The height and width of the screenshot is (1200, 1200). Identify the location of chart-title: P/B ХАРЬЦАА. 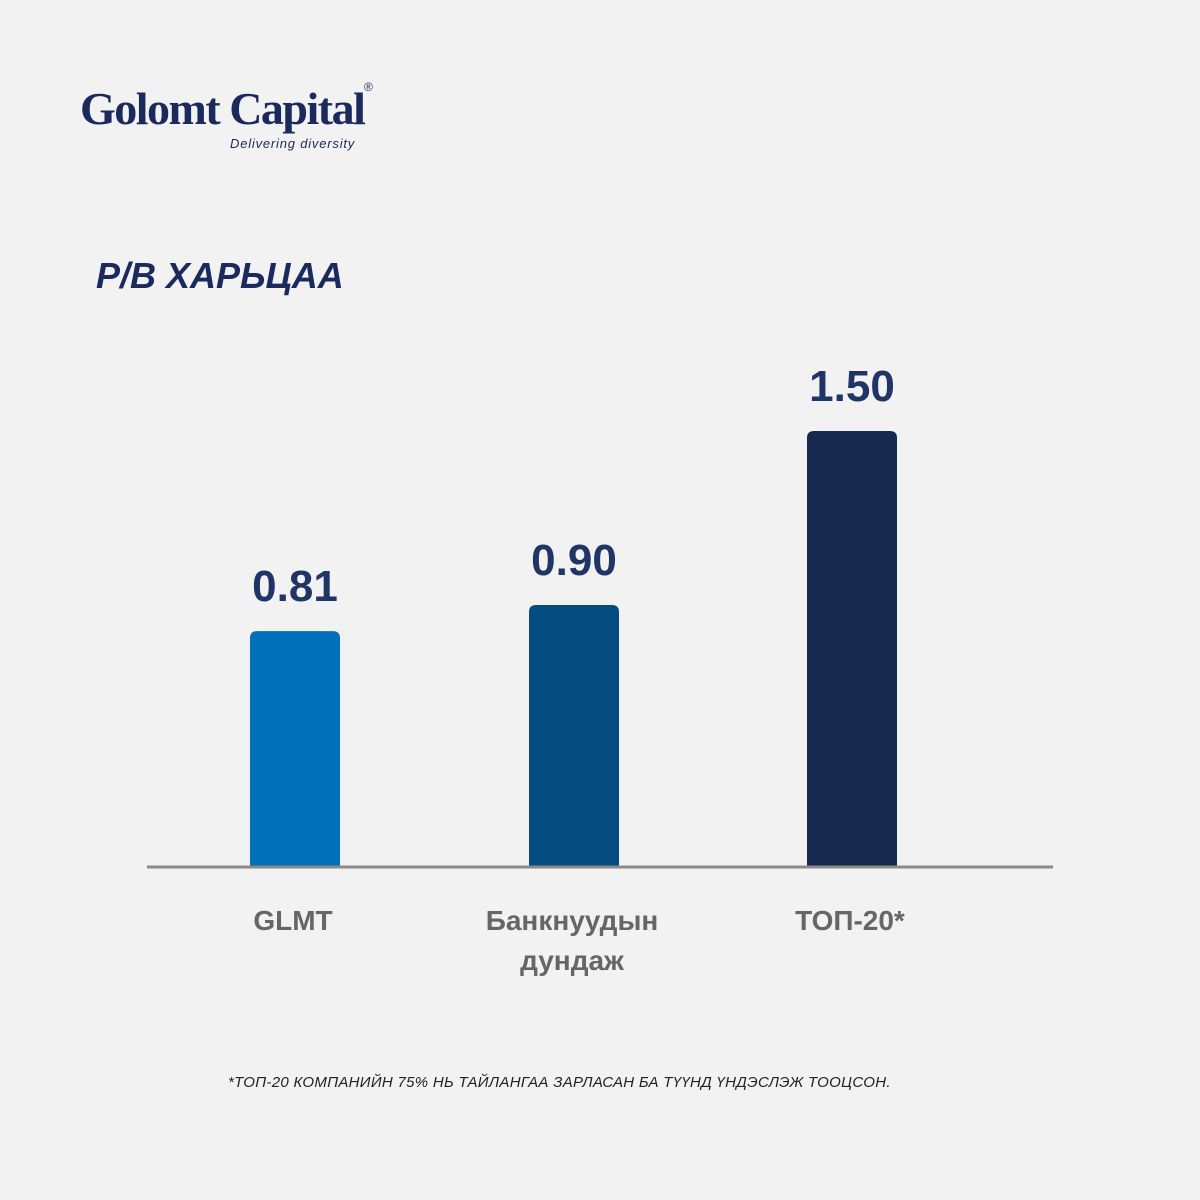
(220, 275).